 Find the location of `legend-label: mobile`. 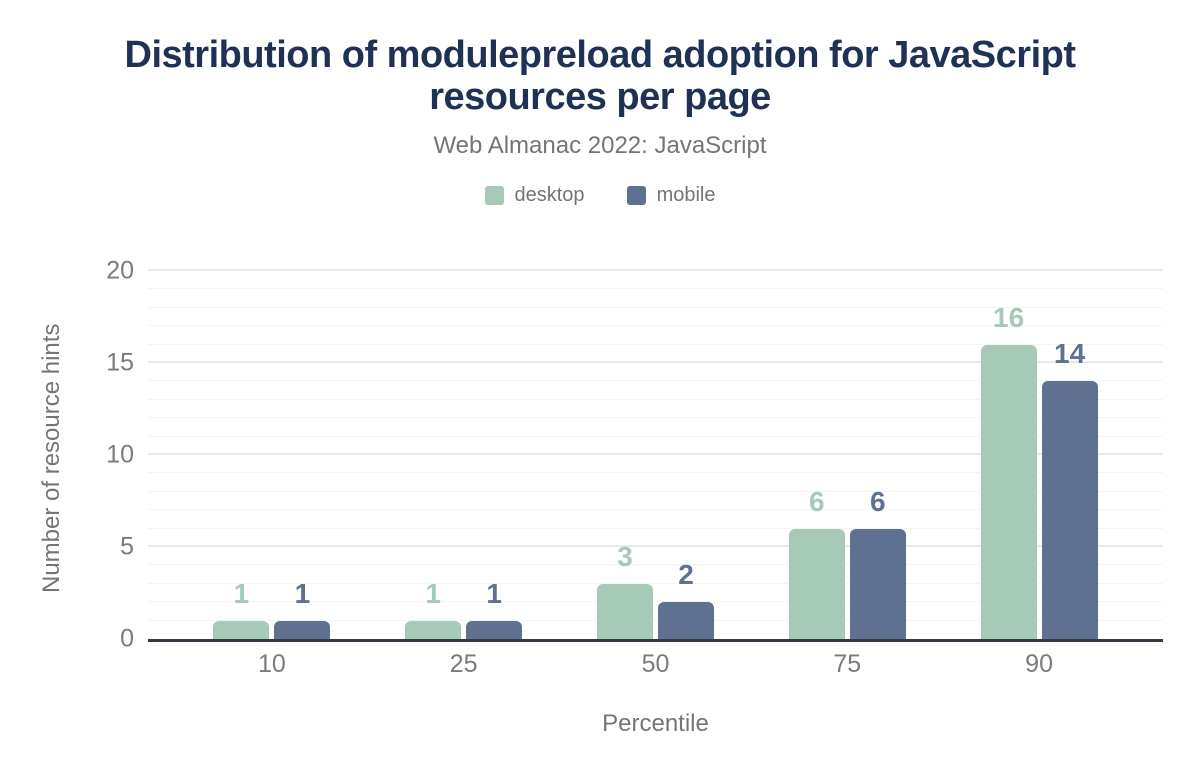

legend-label: mobile is located at coordinates (686, 195).